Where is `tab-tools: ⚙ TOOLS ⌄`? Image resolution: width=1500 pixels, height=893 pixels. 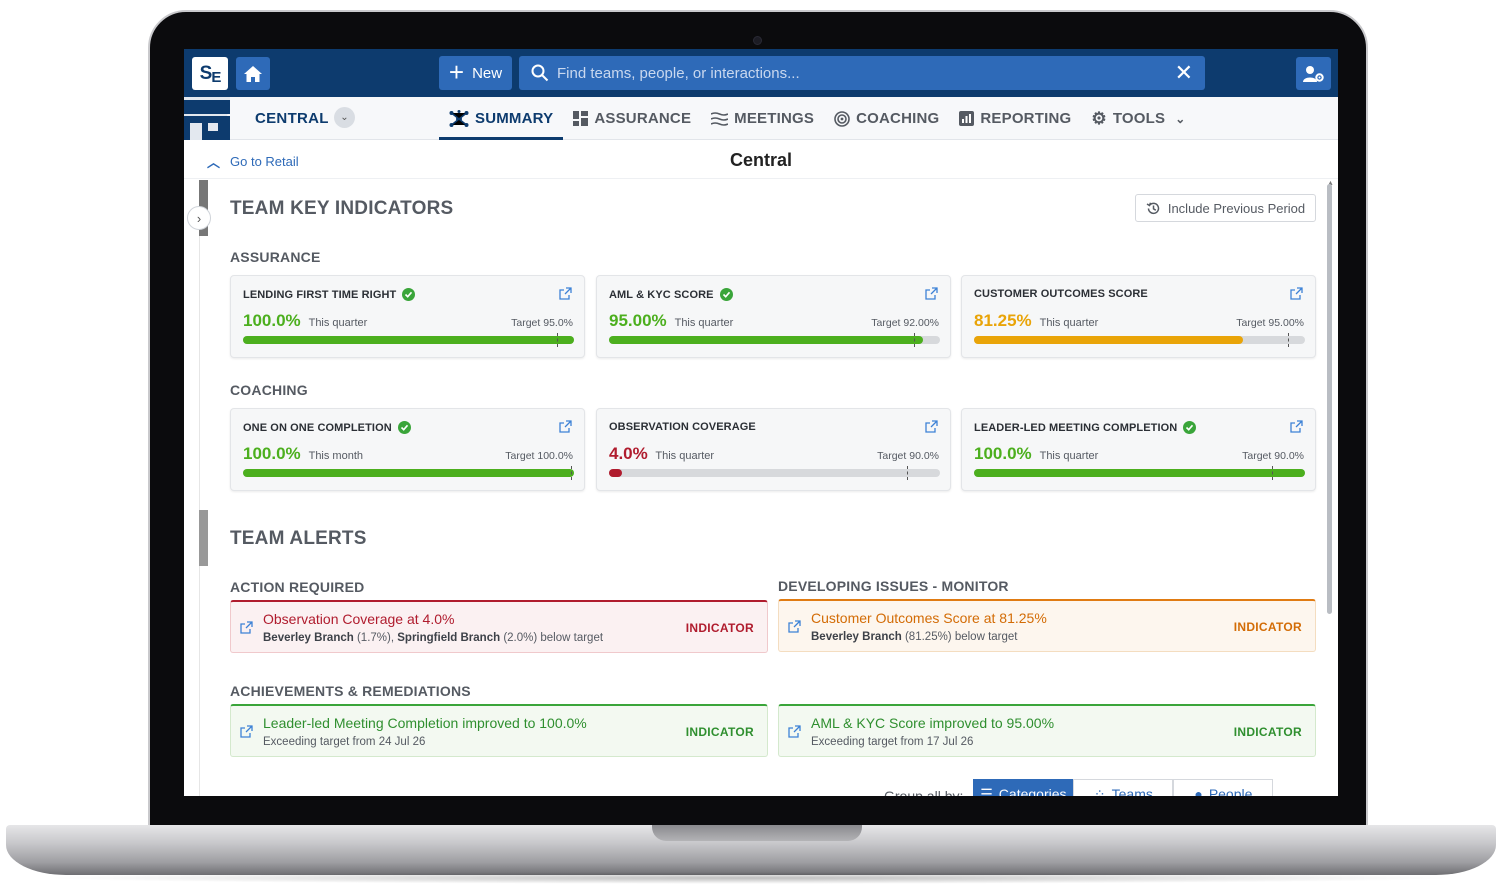
tab-tools: ⚙ TOOLS ⌄ is located at coordinates (1138, 118).